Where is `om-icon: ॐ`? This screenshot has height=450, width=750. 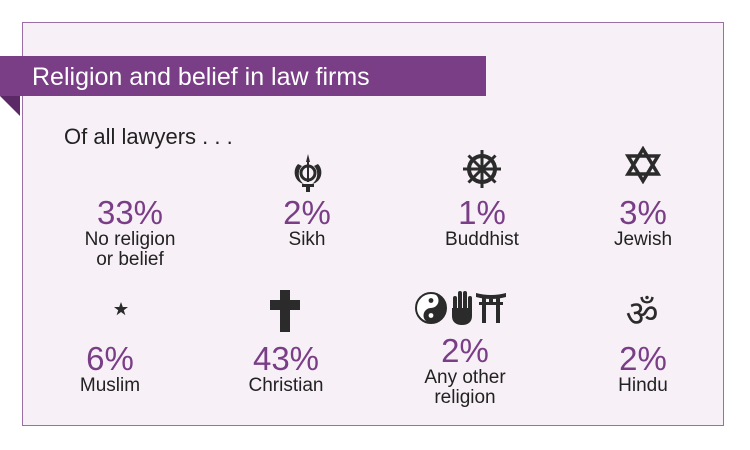
om-icon: ॐ is located at coordinates (642, 314).